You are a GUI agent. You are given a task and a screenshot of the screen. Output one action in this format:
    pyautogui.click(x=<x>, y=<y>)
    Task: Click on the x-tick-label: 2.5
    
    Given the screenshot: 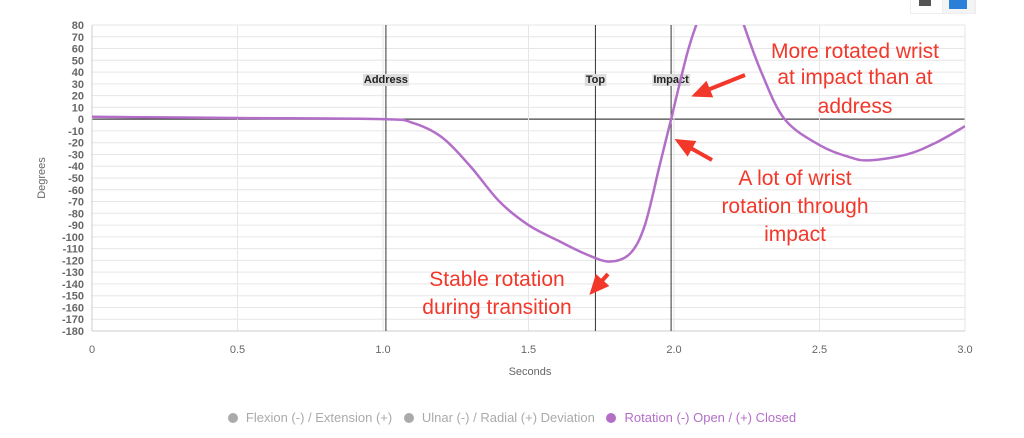 What is the action you would take?
    pyautogui.click(x=819, y=350)
    